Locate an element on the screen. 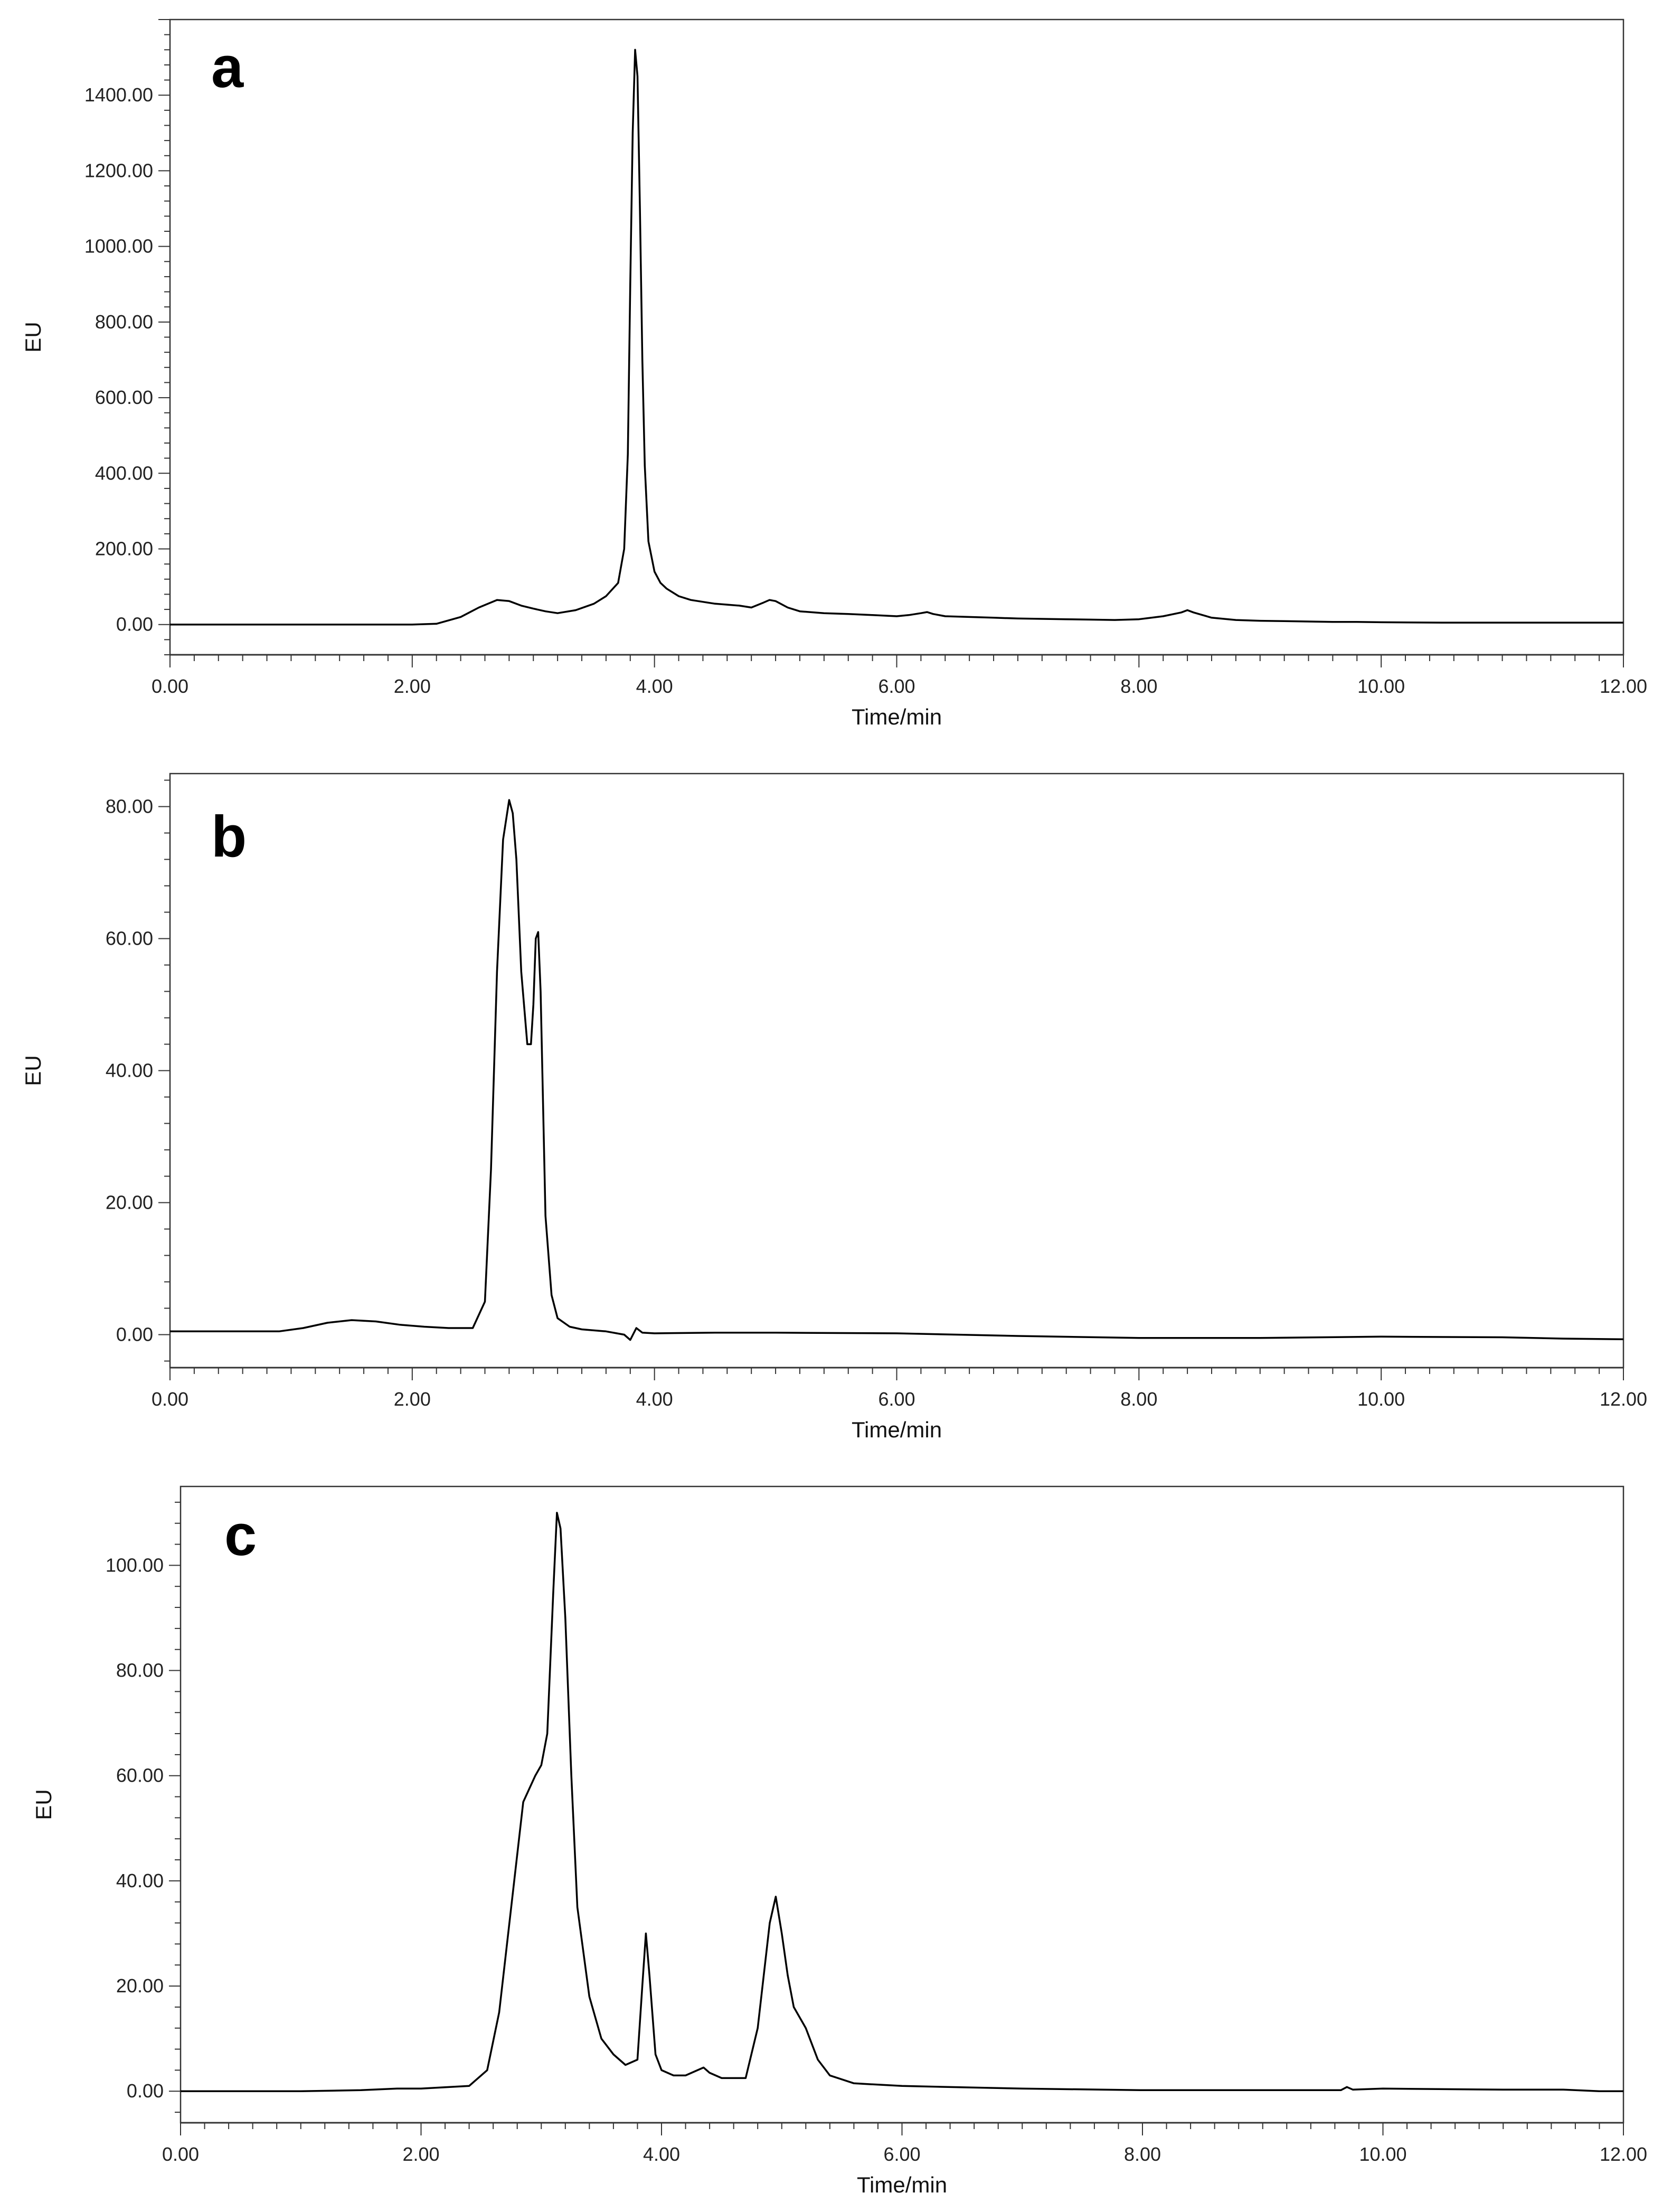 This screenshot has height=2212, width=1672. x-tick-label-c: 10.00 is located at coordinates (1383, 2154).